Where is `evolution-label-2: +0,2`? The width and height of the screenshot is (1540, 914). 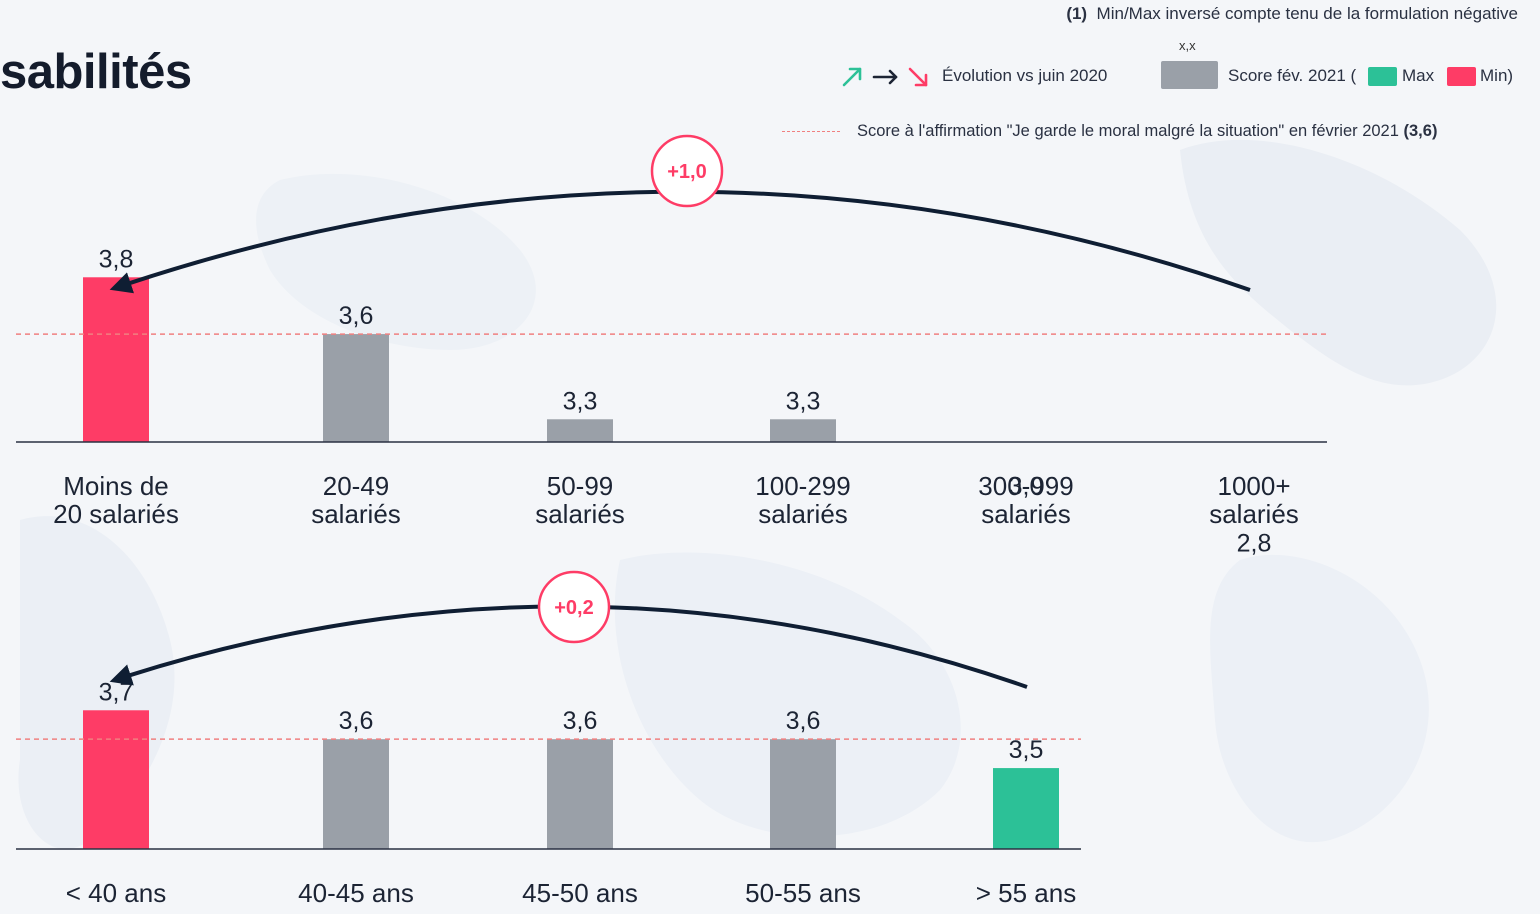 evolution-label-2: +0,2 is located at coordinates (573, 608).